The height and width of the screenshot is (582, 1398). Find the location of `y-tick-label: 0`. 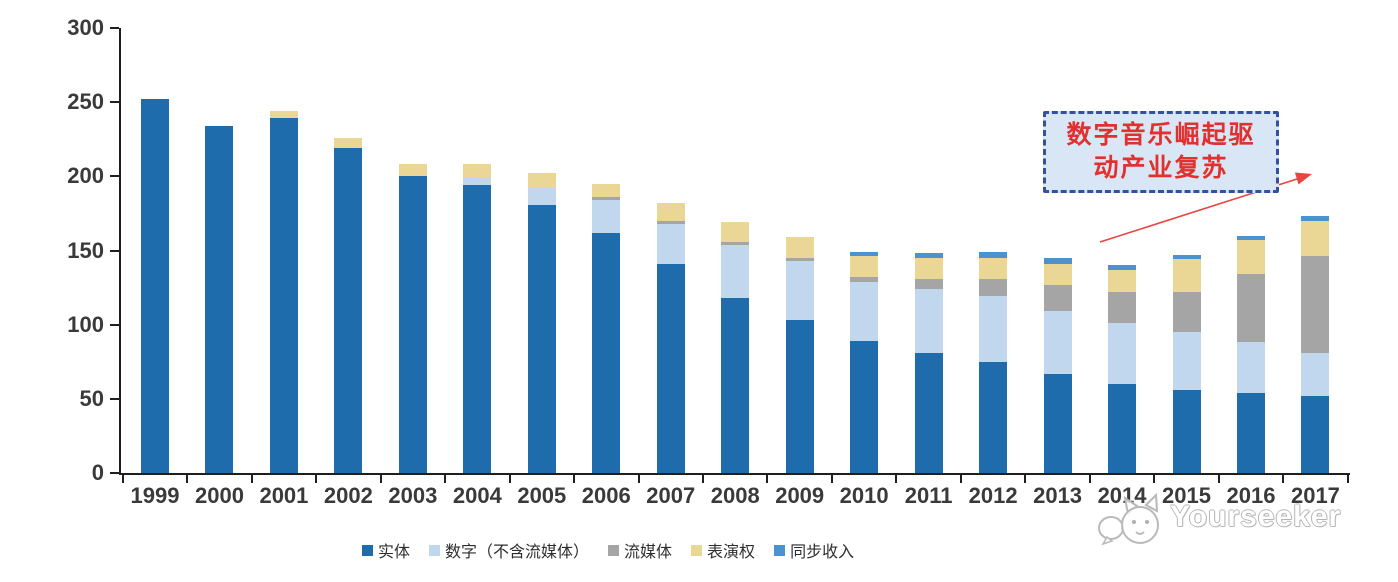

y-tick-label: 0 is located at coordinates (97, 472).